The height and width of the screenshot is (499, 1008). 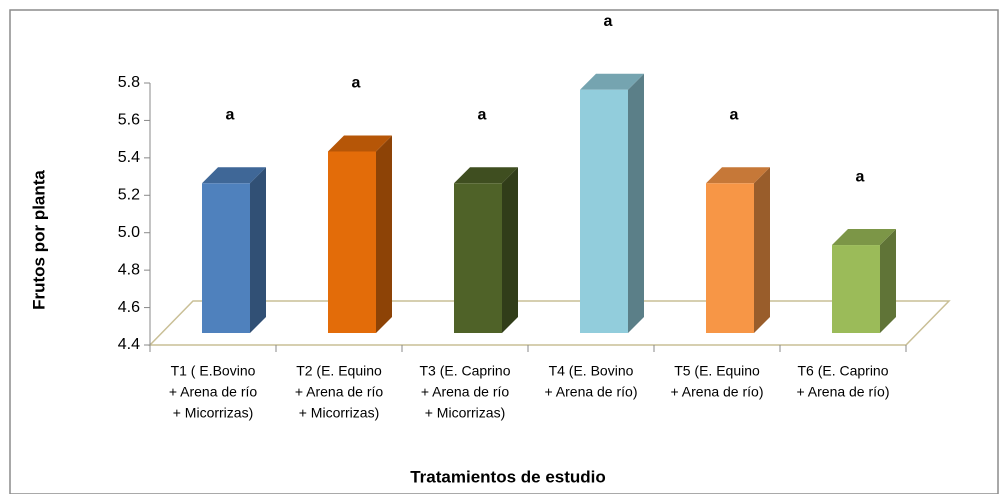 What do you see at coordinates (591, 371) in the screenshot?
I see `x-tick-label: T4 (E. Bovino` at bounding box center [591, 371].